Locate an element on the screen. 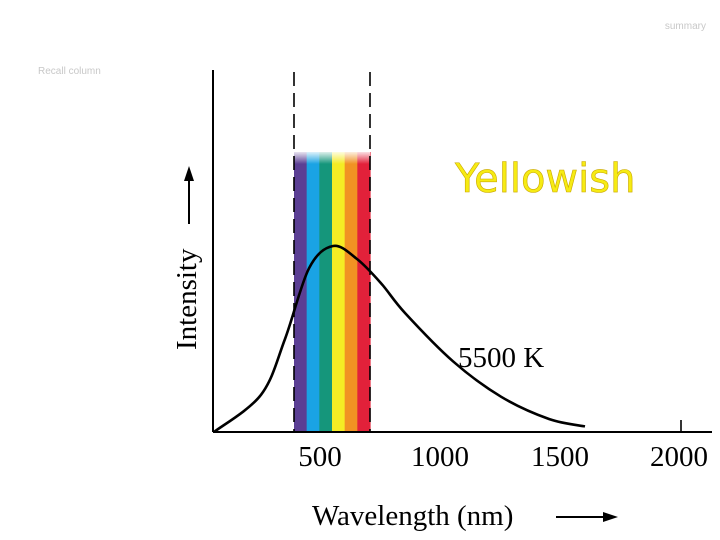  y-axis-label: Intensity is located at coordinates (187, 299).